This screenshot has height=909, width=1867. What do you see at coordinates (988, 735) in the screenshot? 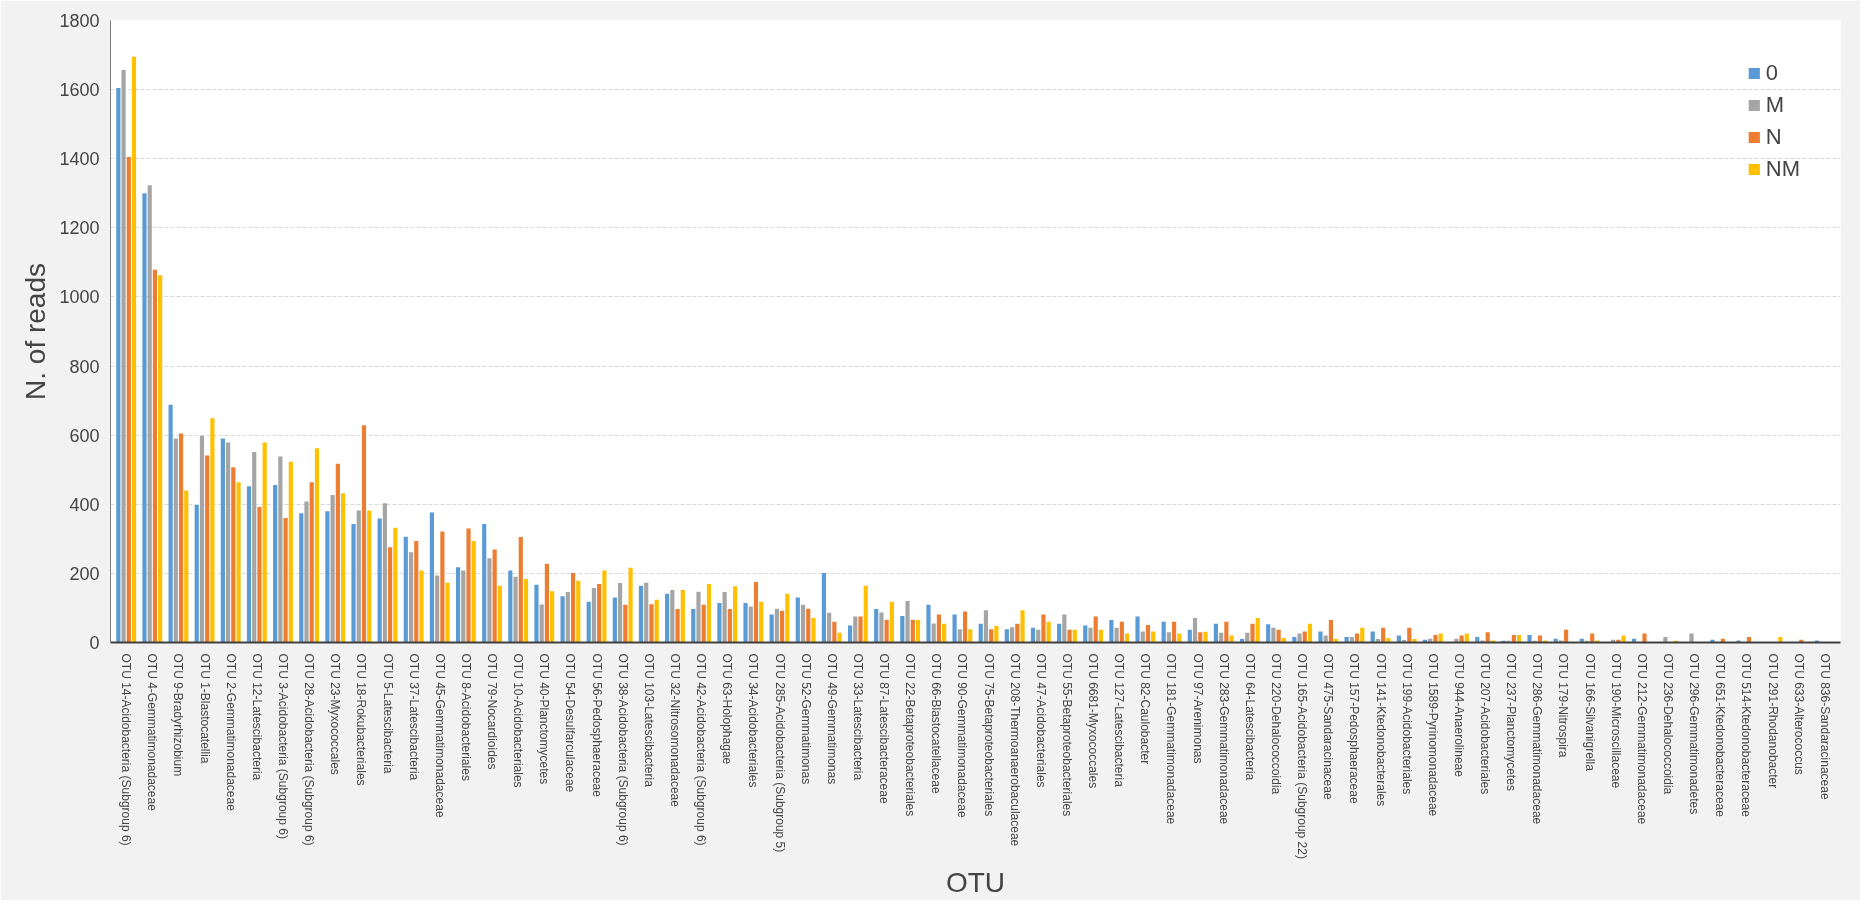
I see `x-tick-label: OTU 75-Betaproteobacteriales` at bounding box center [988, 735].